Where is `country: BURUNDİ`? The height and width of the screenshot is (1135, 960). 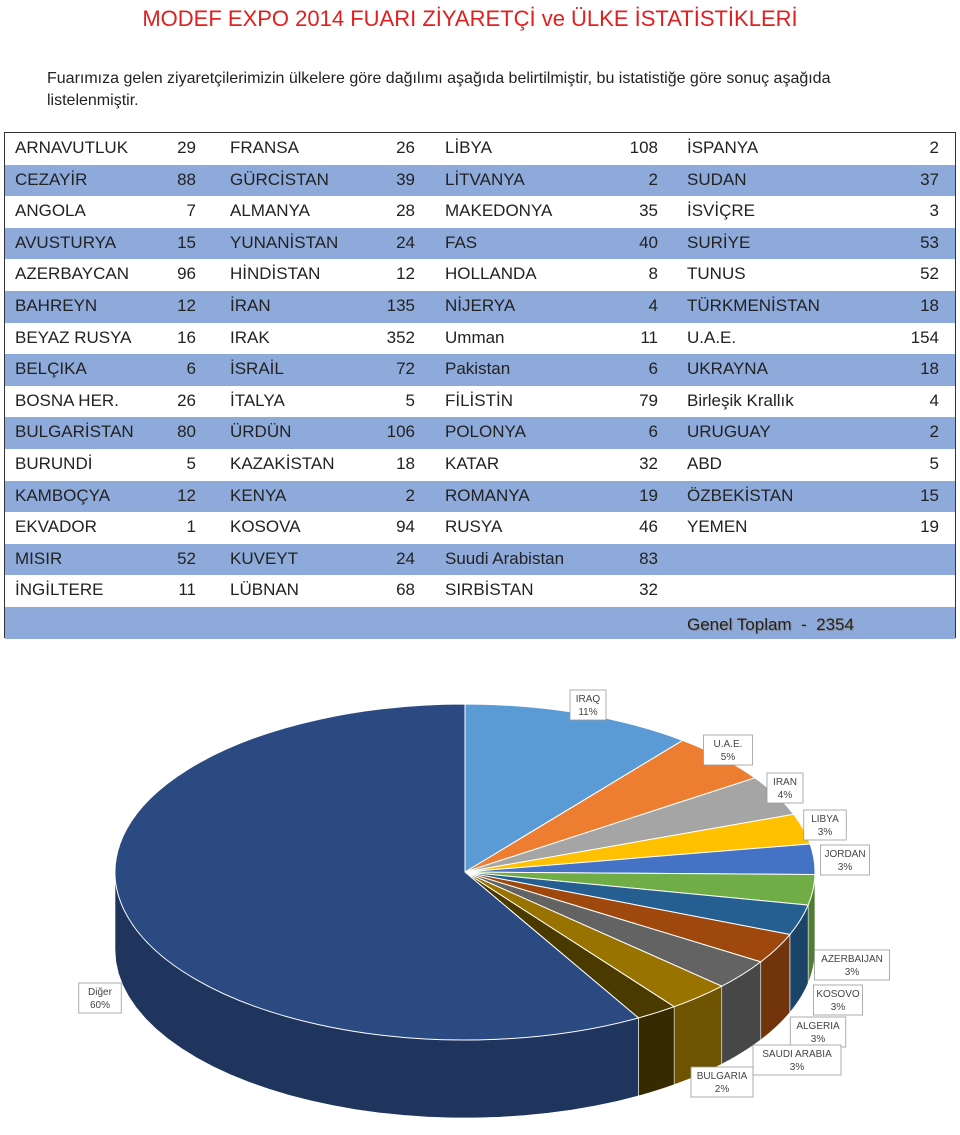
country: BURUNDİ is located at coordinates (54, 463).